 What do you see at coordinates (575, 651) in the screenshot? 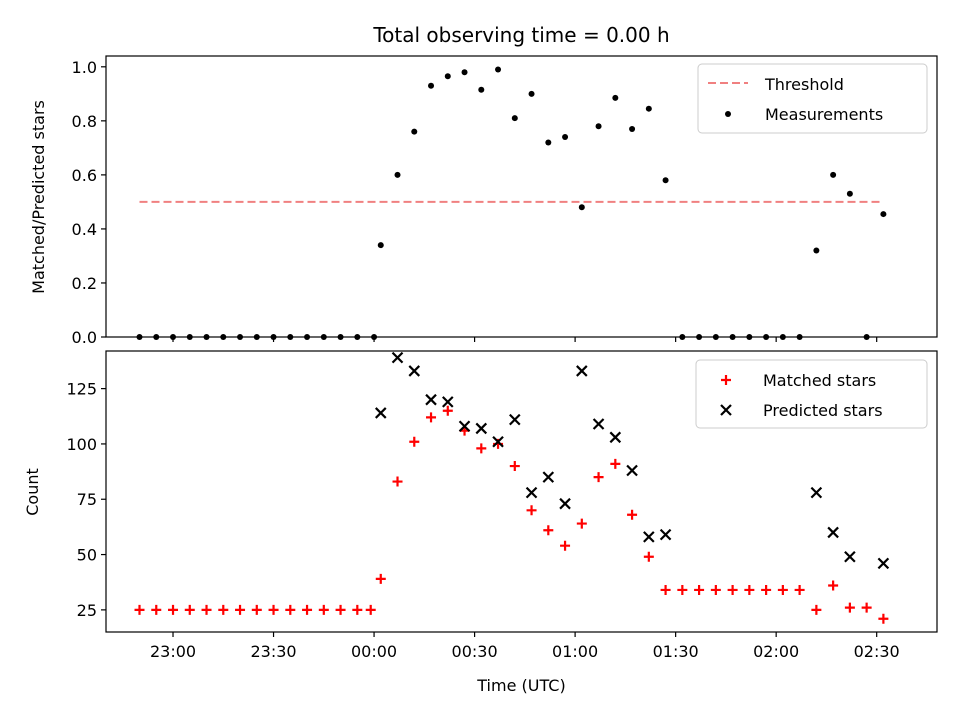
I see `x-tick-label: 01:00` at bounding box center [575, 651].